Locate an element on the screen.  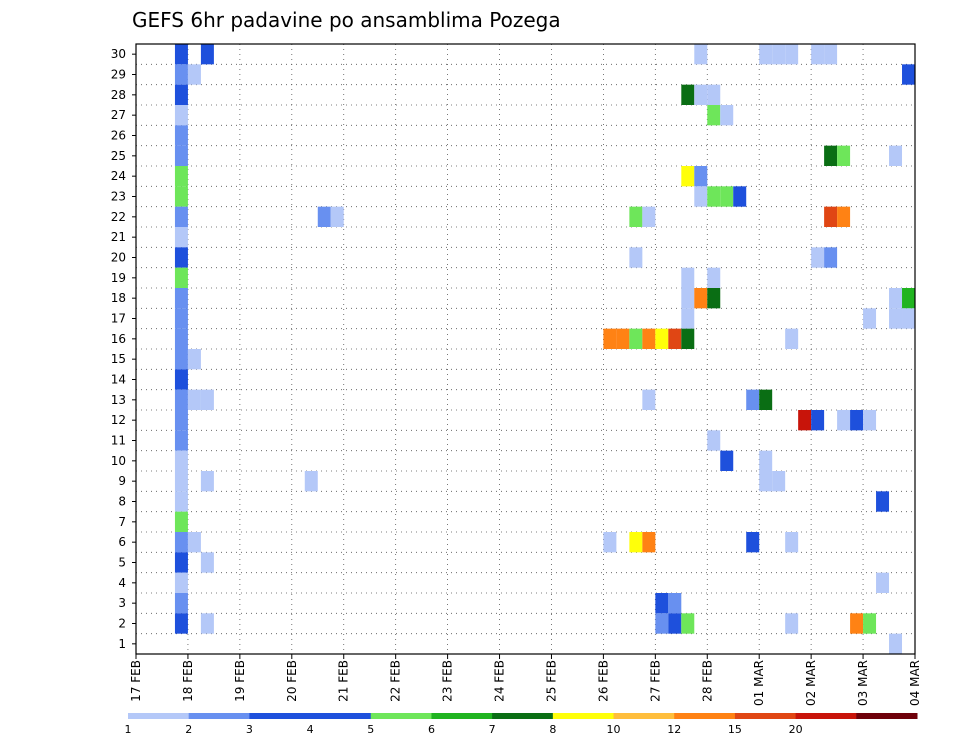
x-tick-label: 24 FEB is located at coordinates (500, 681).